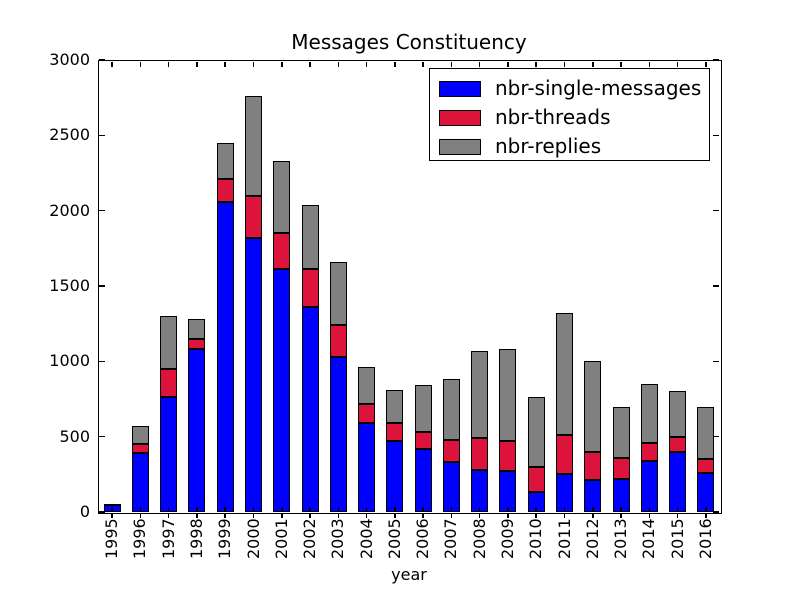 The width and height of the screenshot is (800, 600). What do you see at coordinates (69, 361) in the screenshot?
I see `y-axis-tick-label: 1000` at bounding box center [69, 361].